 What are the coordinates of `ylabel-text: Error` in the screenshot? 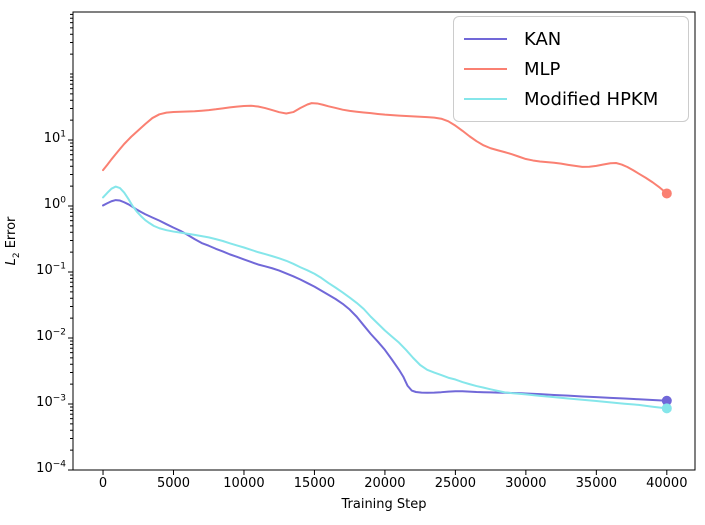 It's located at (12, 234).